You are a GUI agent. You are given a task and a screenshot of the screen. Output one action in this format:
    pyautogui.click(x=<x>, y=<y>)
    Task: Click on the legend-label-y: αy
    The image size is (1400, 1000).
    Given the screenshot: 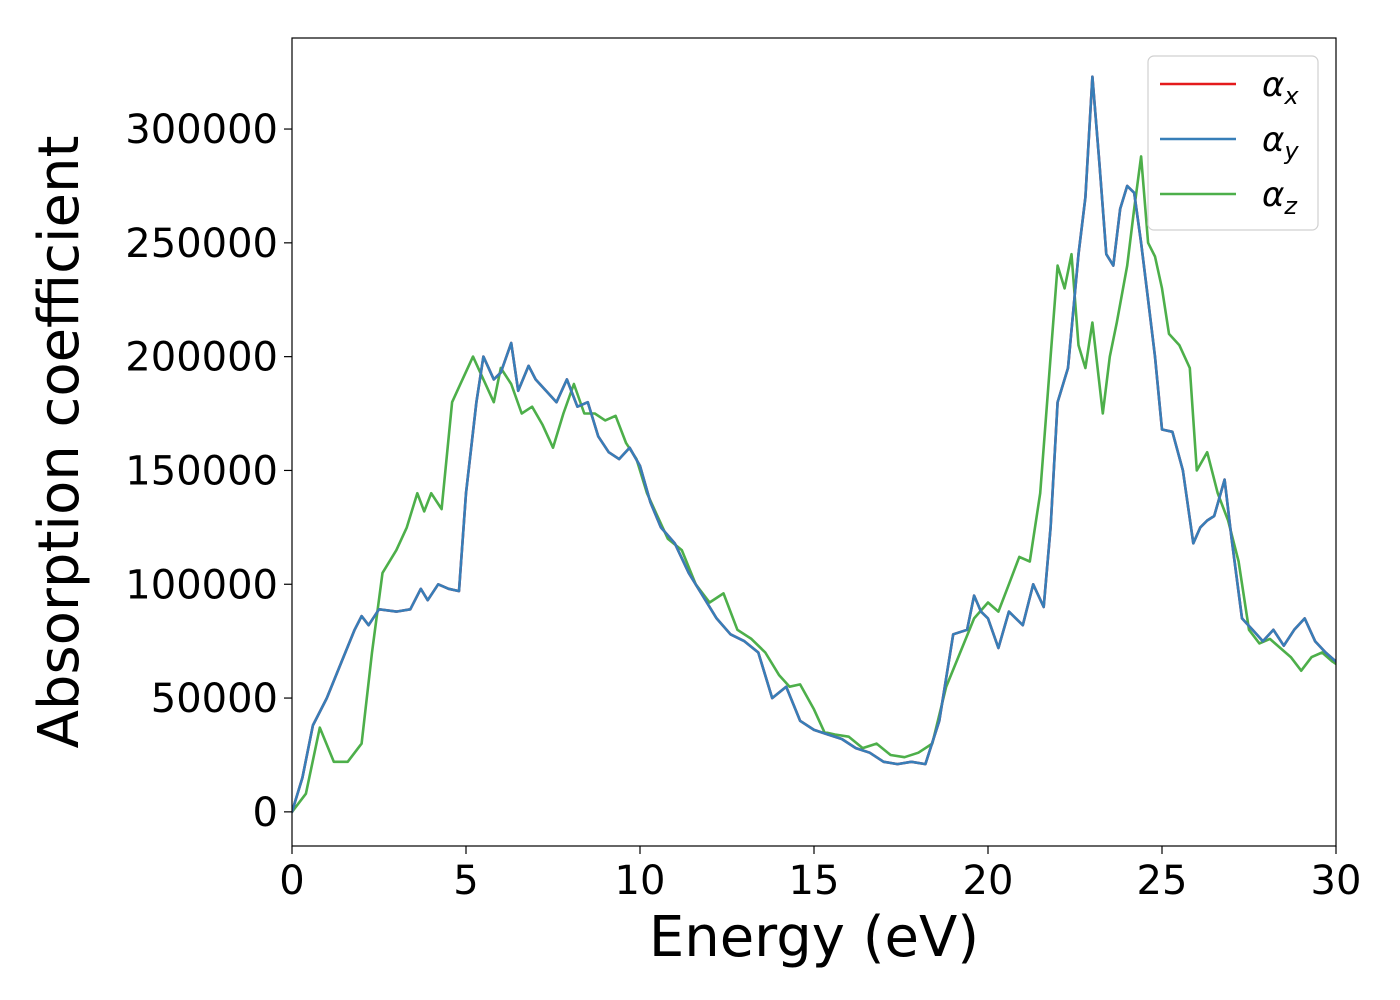 What is the action you would take?
    pyautogui.click(x=1280, y=142)
    